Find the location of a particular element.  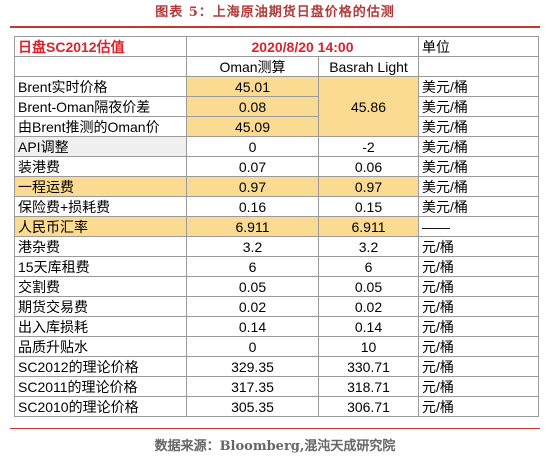

basrah-value: 306.71 is located at coordinates (368, 406).